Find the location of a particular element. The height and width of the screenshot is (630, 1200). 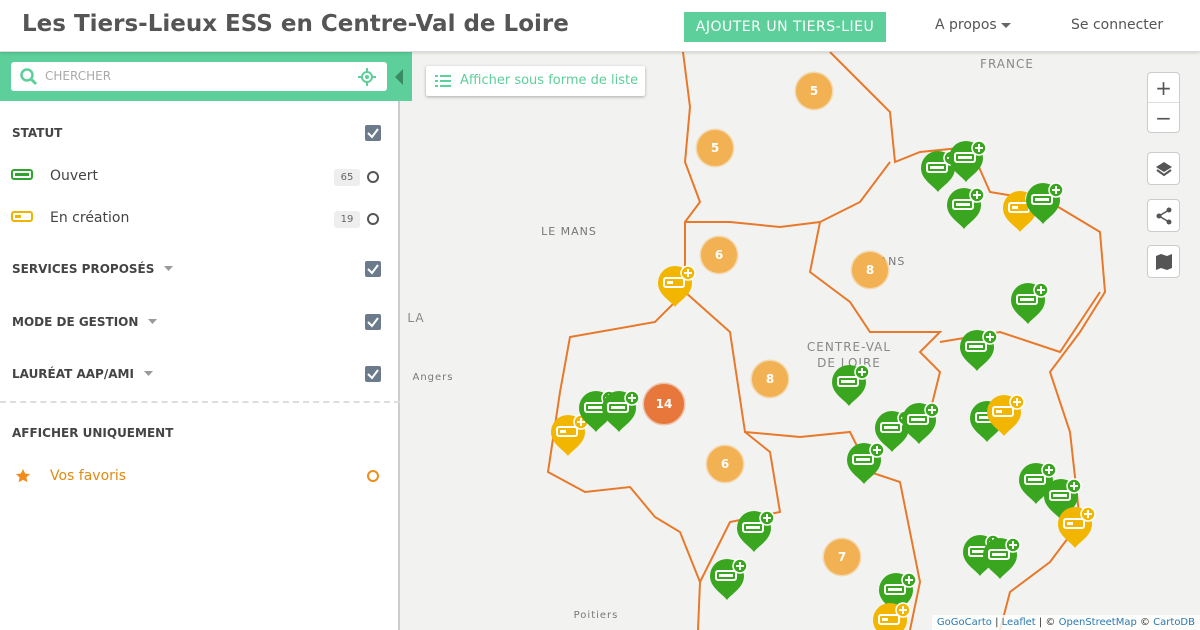

place-label: Poitiers is located at coordinates (596, 615).